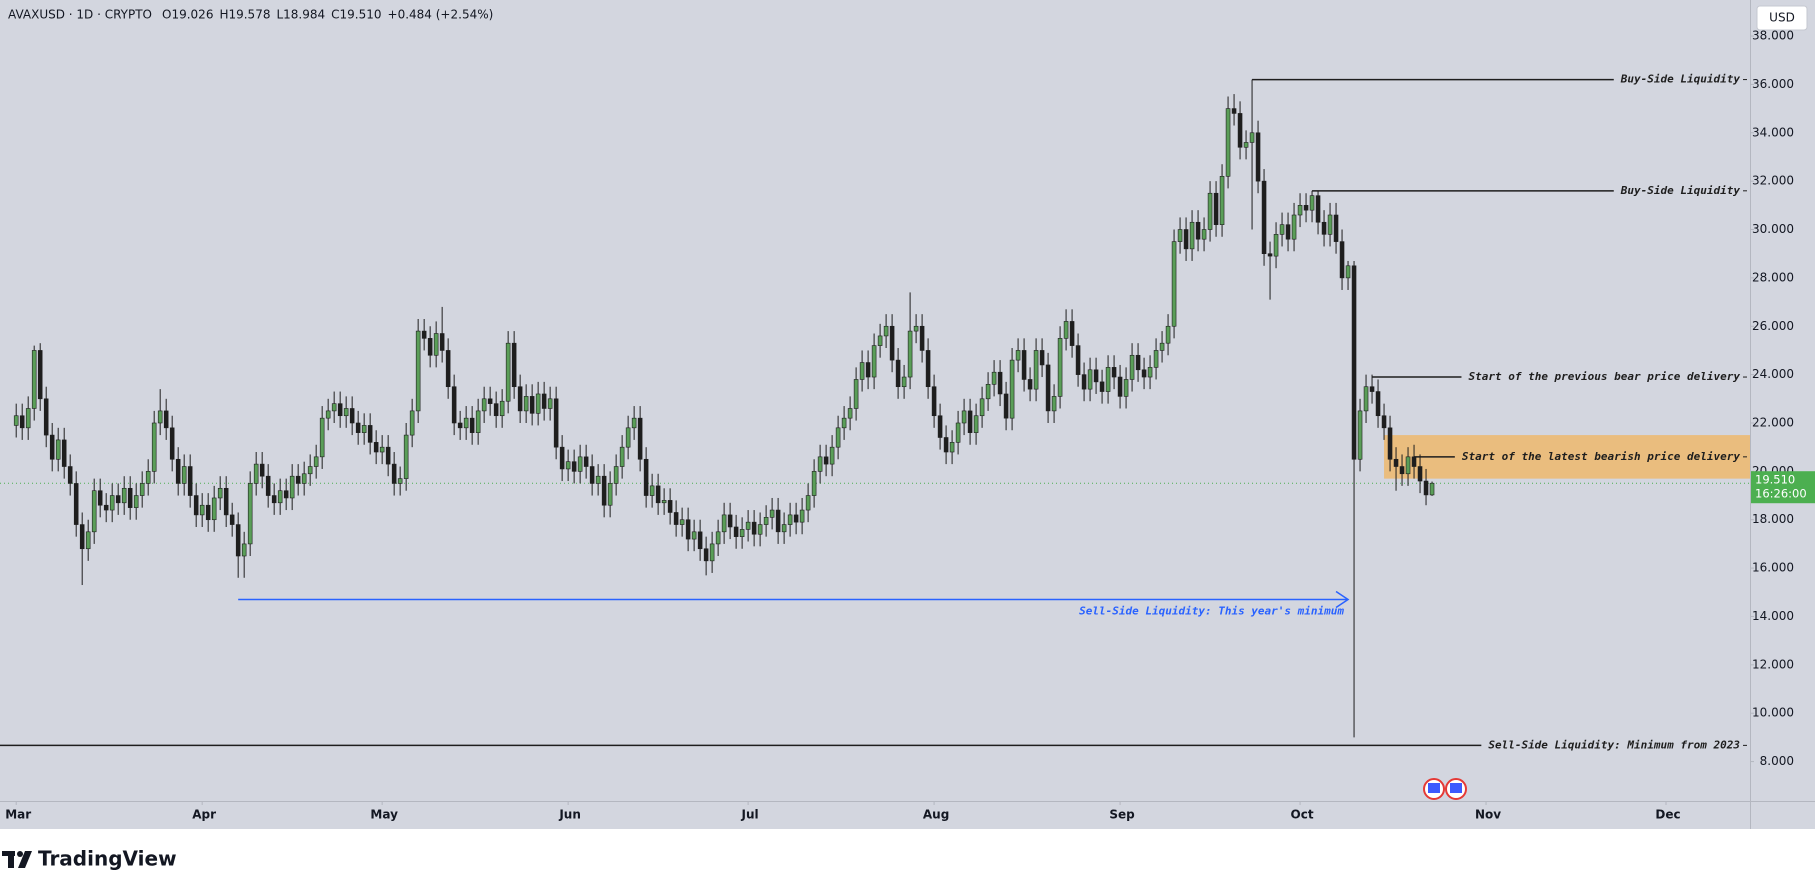 The width and height of the screenshot is (1815, 890). I want to click on currency-button, so click(1782, 18).